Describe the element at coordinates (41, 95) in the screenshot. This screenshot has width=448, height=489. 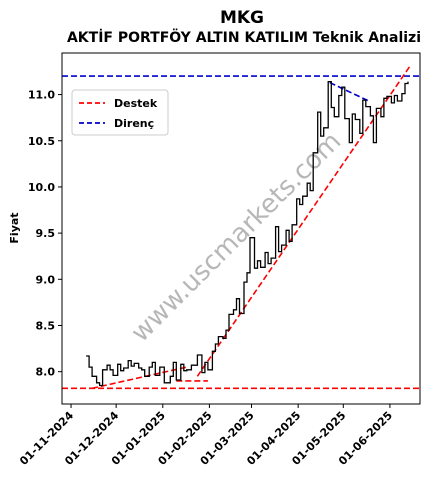
I see `y-tick-label: 11.0` at that location.